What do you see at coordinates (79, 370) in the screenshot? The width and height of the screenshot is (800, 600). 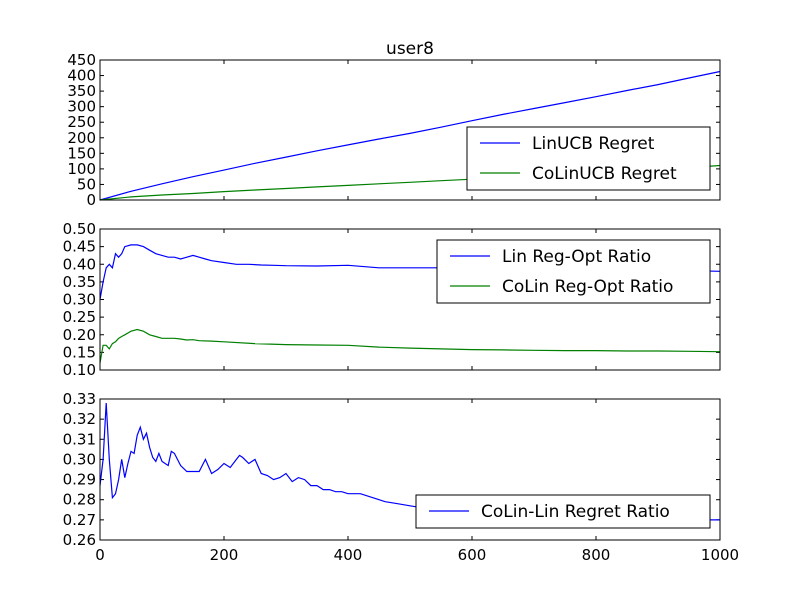 I see `y-tick-label: 0.10` at bounding box center [79, 370].